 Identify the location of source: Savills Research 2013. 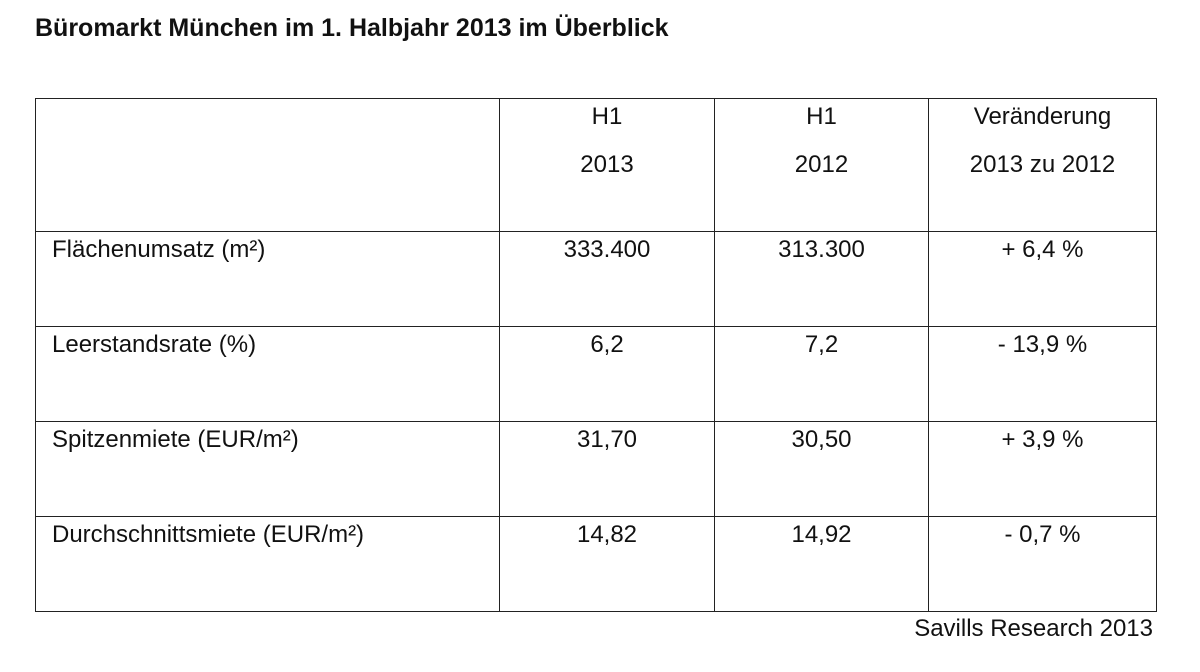
(1033, 628).